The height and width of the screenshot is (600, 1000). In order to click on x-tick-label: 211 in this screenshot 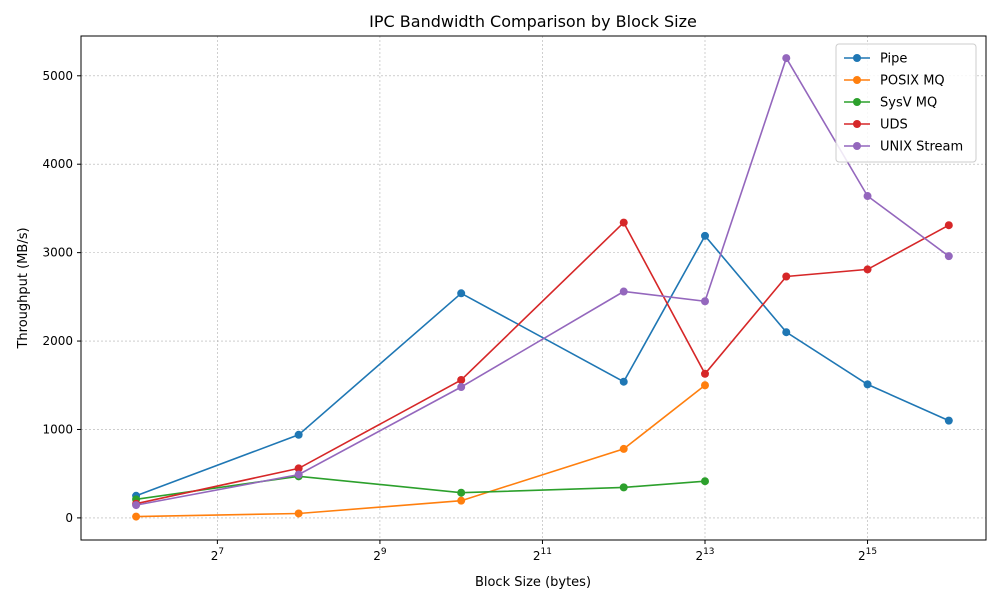, I will do `click(542, 555)`.